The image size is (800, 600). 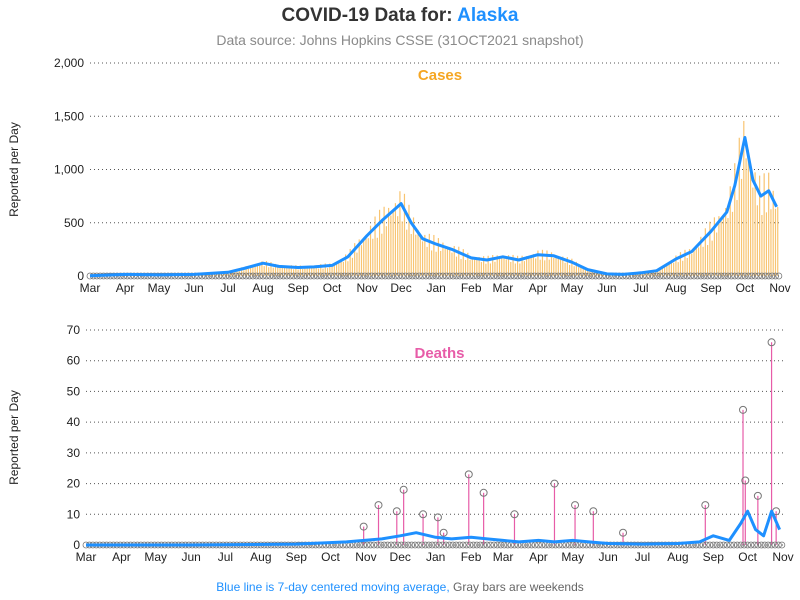 What do you see at coordinates (159, 288) in the screenshot?
I see `x-tick-label: May` at bounding box center [159, 288].